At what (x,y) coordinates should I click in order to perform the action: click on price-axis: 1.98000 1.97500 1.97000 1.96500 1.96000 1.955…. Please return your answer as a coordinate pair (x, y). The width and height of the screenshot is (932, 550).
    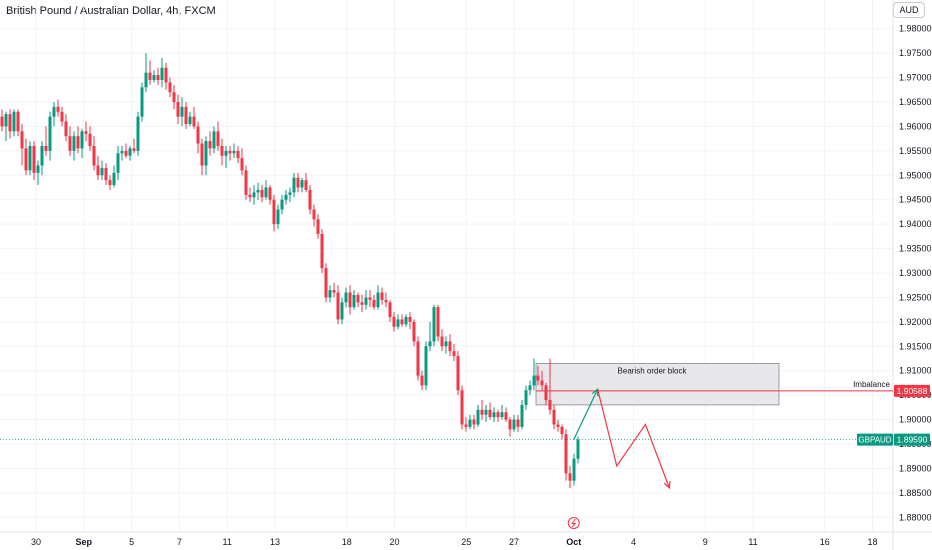
    Looking at the image, I should click on (915, 273).